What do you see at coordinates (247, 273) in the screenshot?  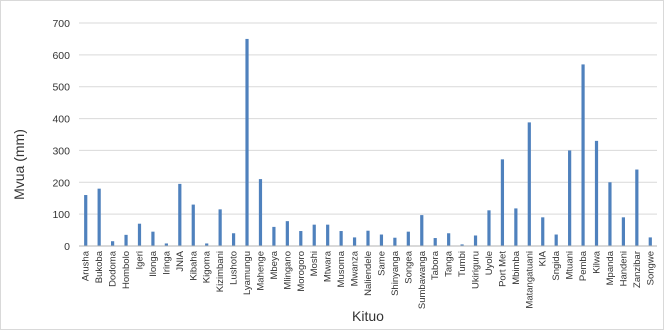 I see `x-tick-label: Lyamungu` at bounding box center [247, 273].